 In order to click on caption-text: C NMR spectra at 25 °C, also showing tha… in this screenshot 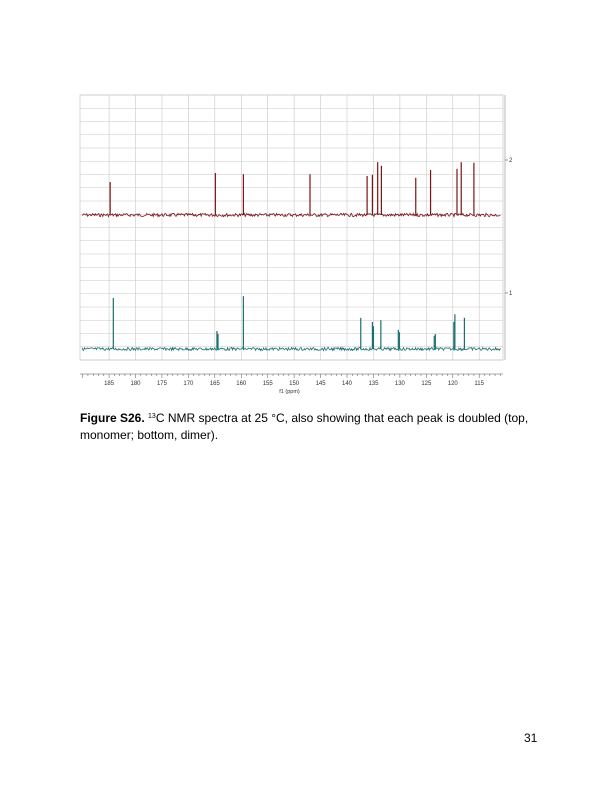, I will do `click(304, 426)`.